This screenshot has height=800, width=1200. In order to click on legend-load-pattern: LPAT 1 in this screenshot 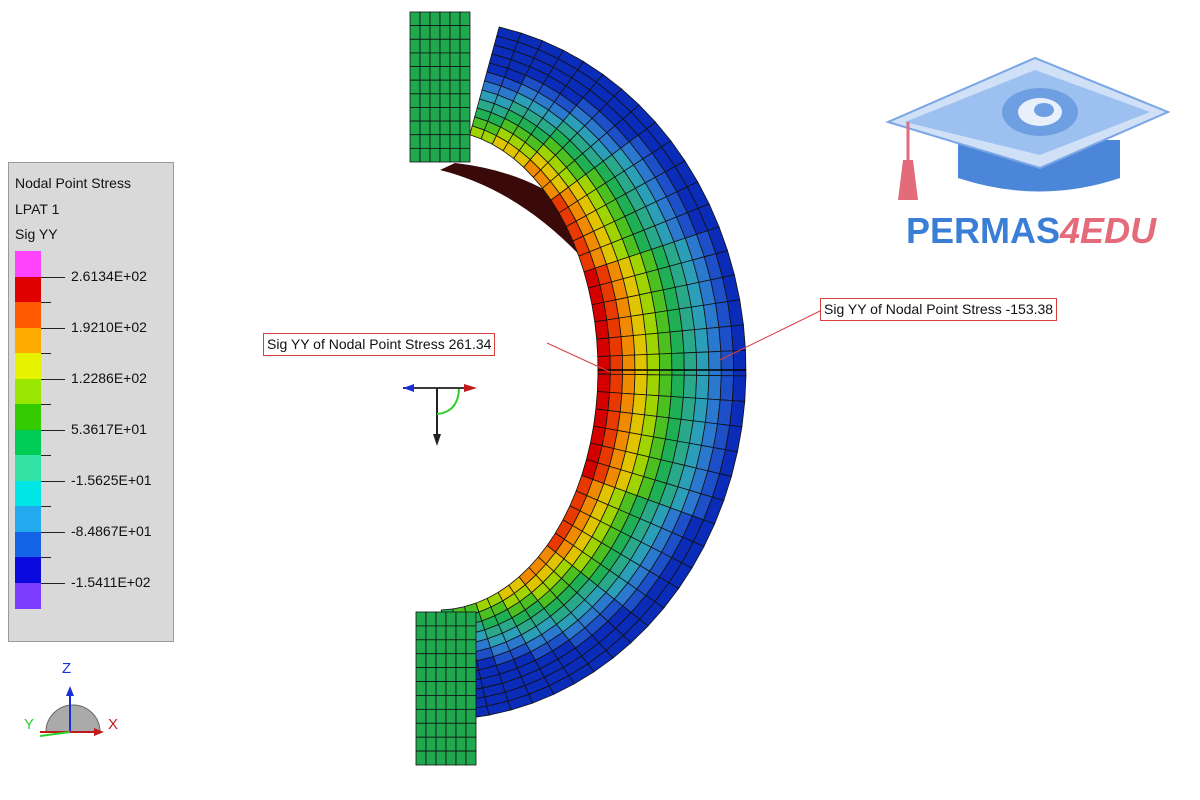, I will do `click(37, 209)`.